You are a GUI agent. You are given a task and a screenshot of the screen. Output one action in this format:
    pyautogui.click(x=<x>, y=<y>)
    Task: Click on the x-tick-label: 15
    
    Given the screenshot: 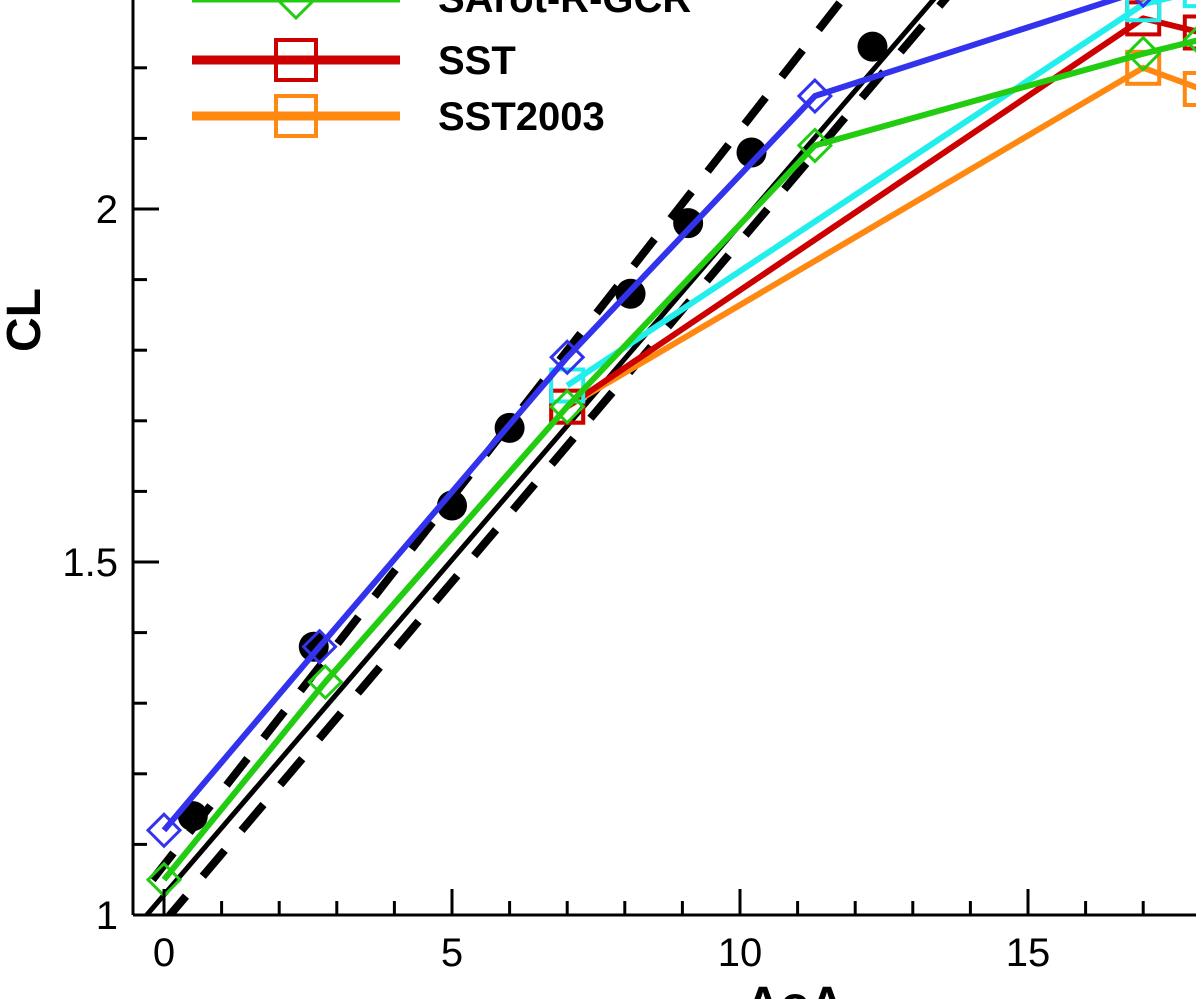 What is the action you would take?
    pyautogui.click(x=1028, y=953)
    